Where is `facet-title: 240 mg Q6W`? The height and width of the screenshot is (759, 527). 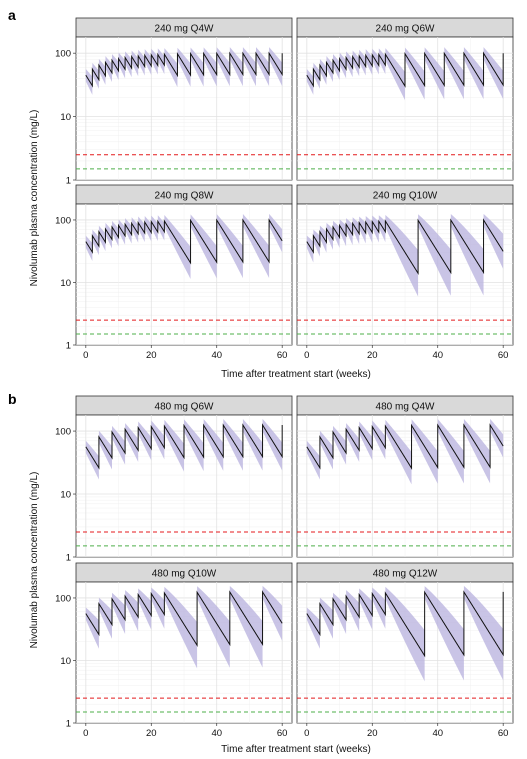 facet-title: 240 mg Q6W is located at coordinates (405, 29).